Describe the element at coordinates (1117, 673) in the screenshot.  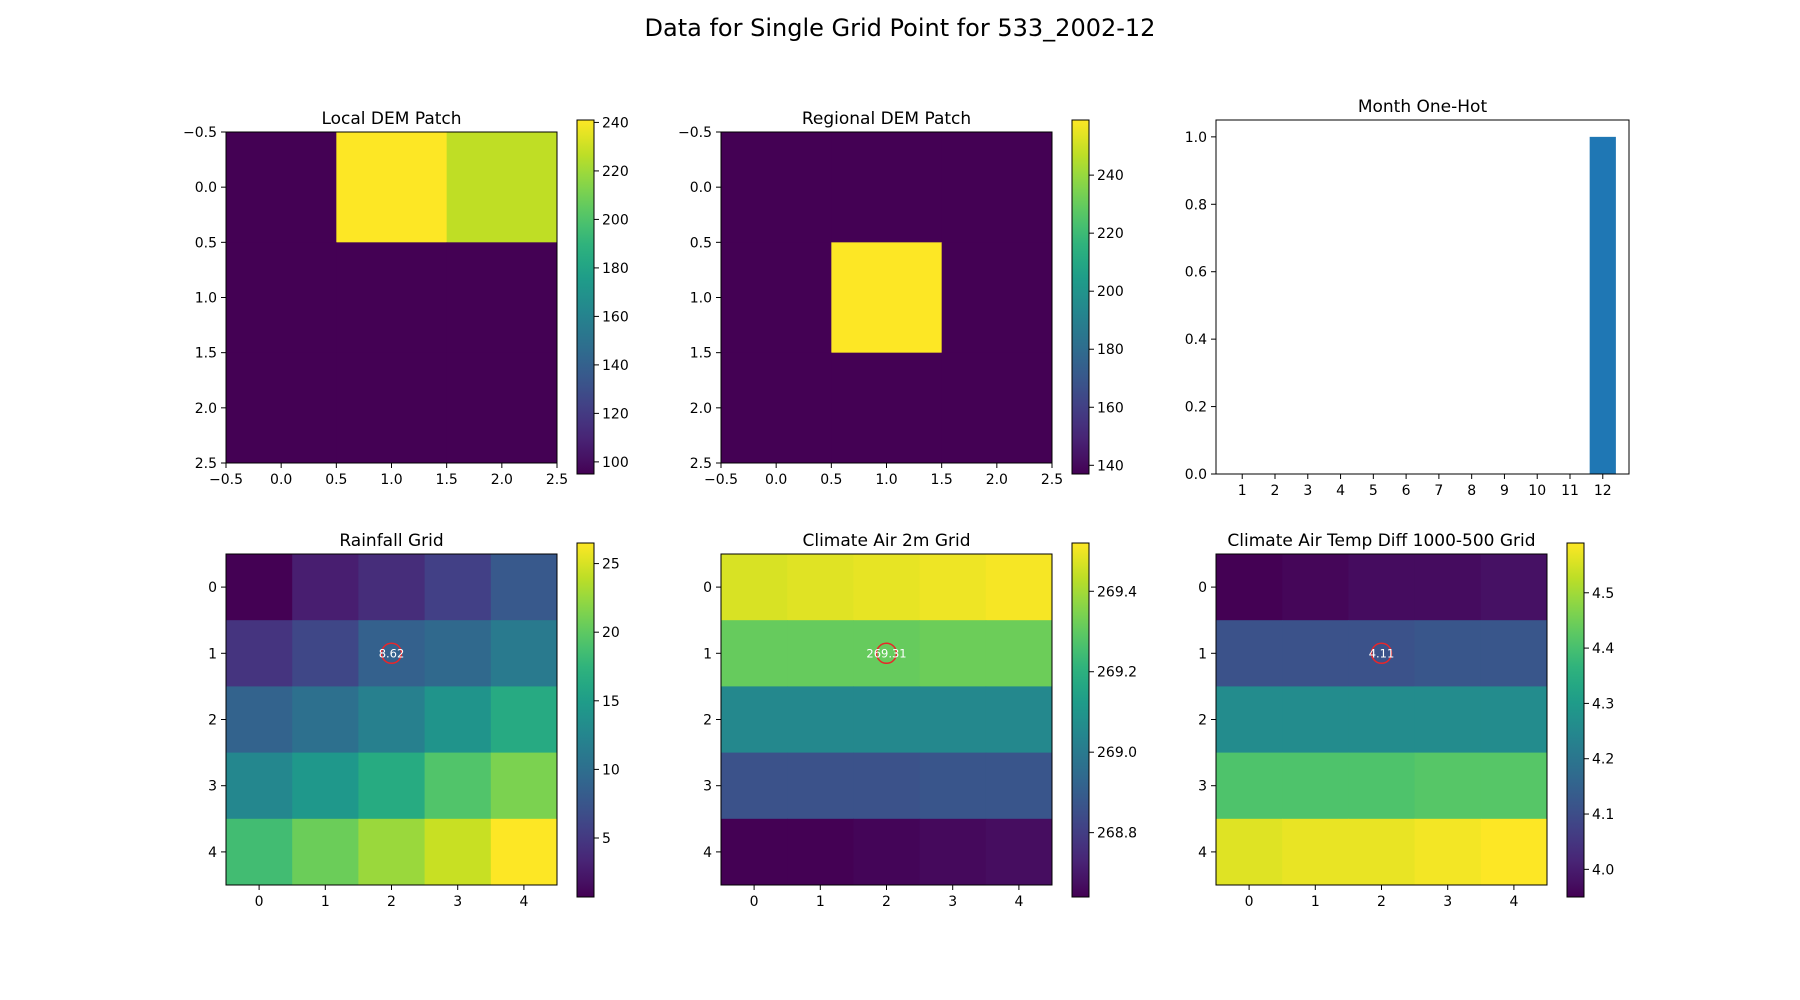
I see `colorbar-tick-label: 269.2` at that location.